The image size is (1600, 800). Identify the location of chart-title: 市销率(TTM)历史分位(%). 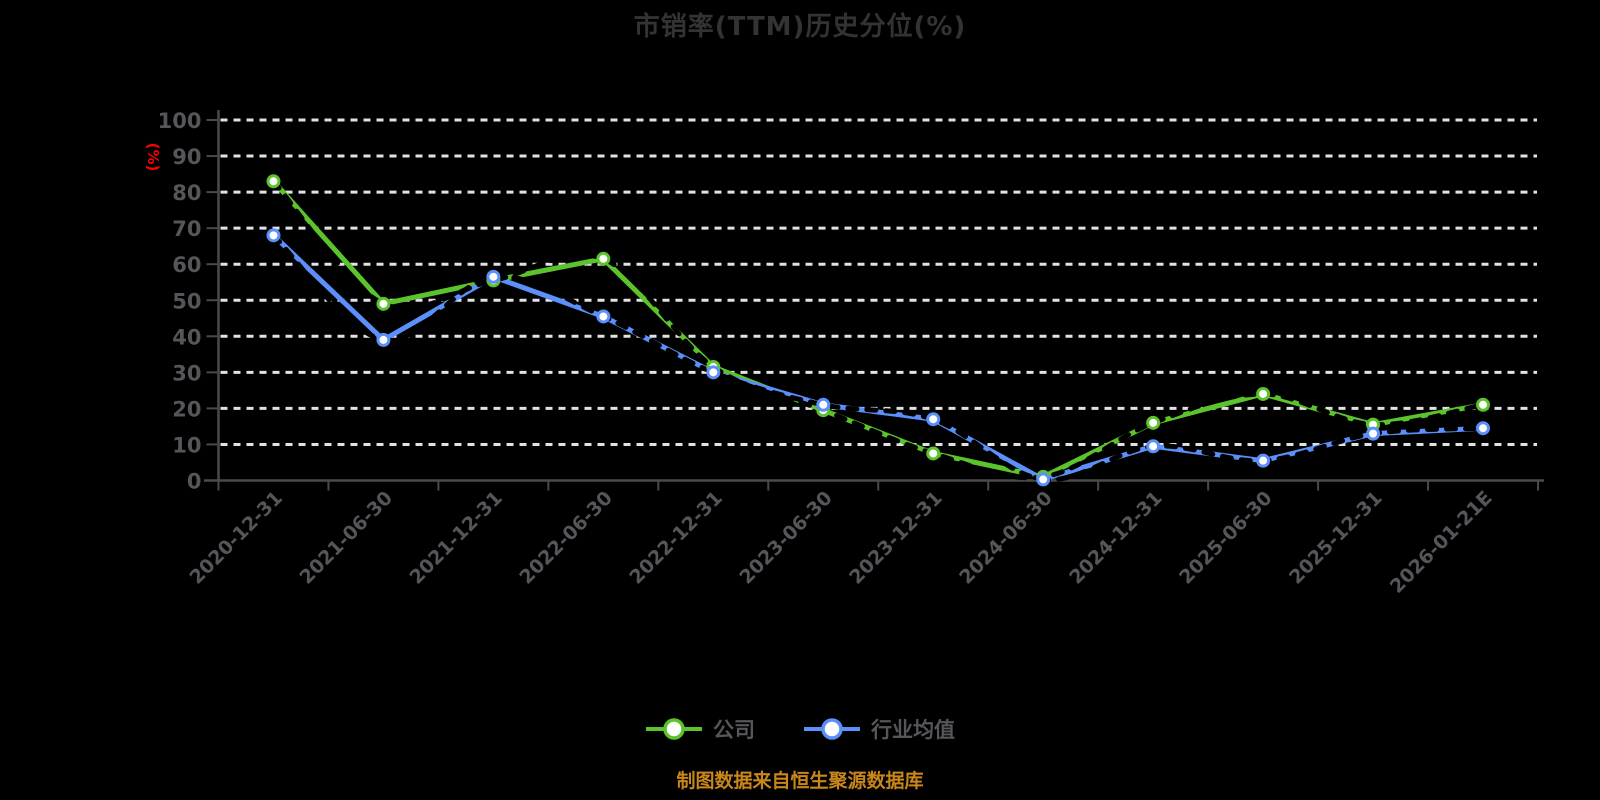
(800, 27).